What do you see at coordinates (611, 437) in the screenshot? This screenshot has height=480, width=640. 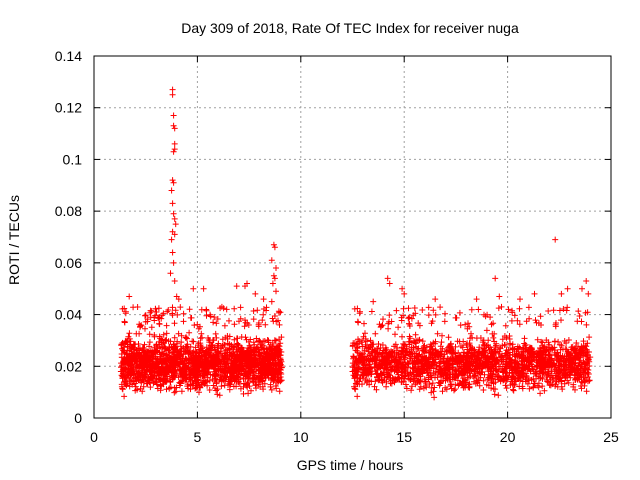 I see `x-tick-label: 25` at bounding box center [611, 437].